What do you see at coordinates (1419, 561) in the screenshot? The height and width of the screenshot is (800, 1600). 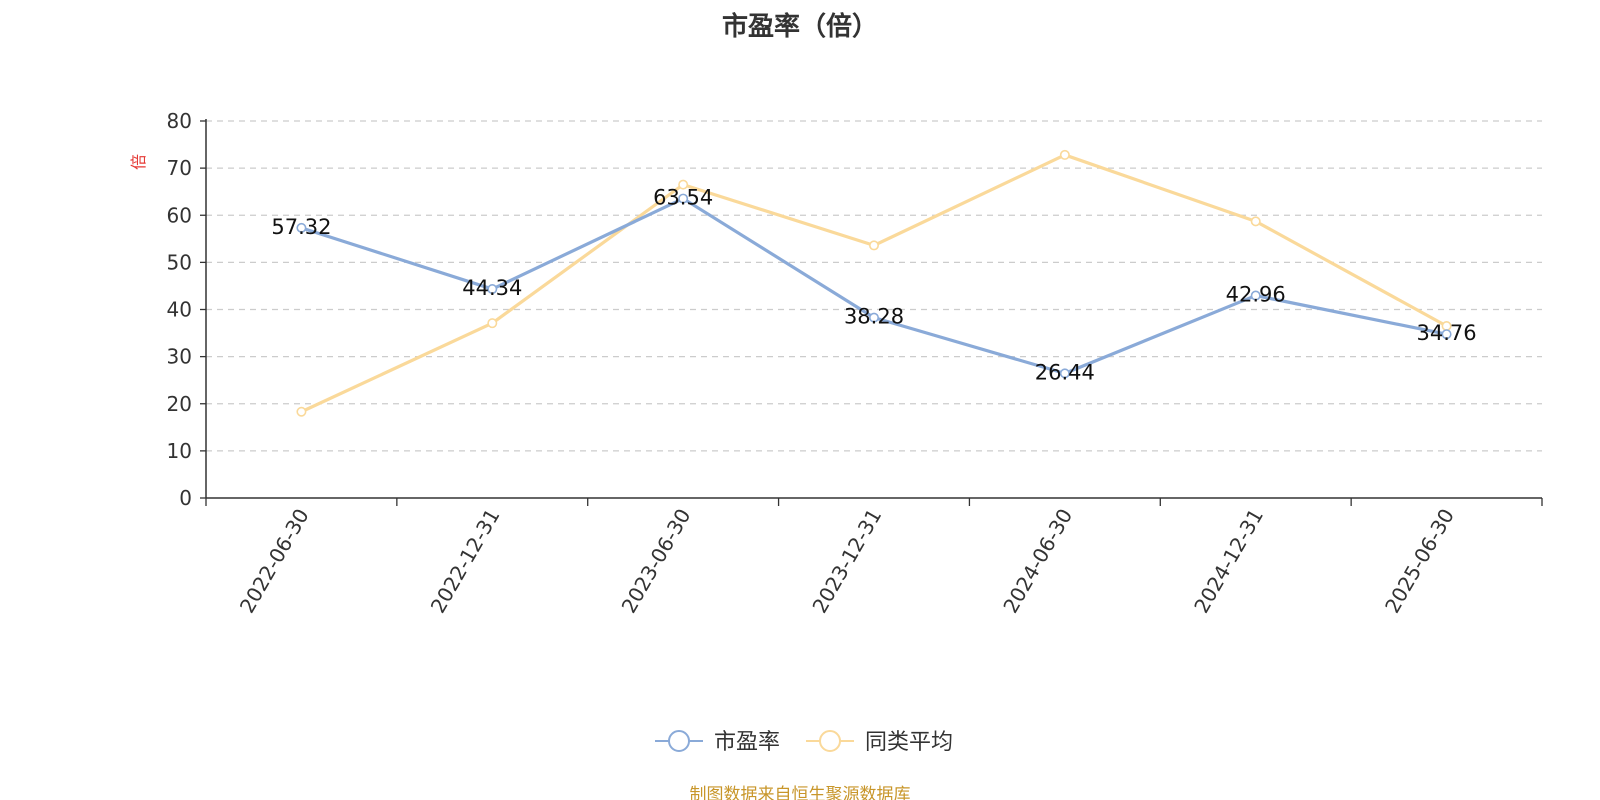 I see `x-tick-label: 2025-06-30` at bounding box center [1419, 561].